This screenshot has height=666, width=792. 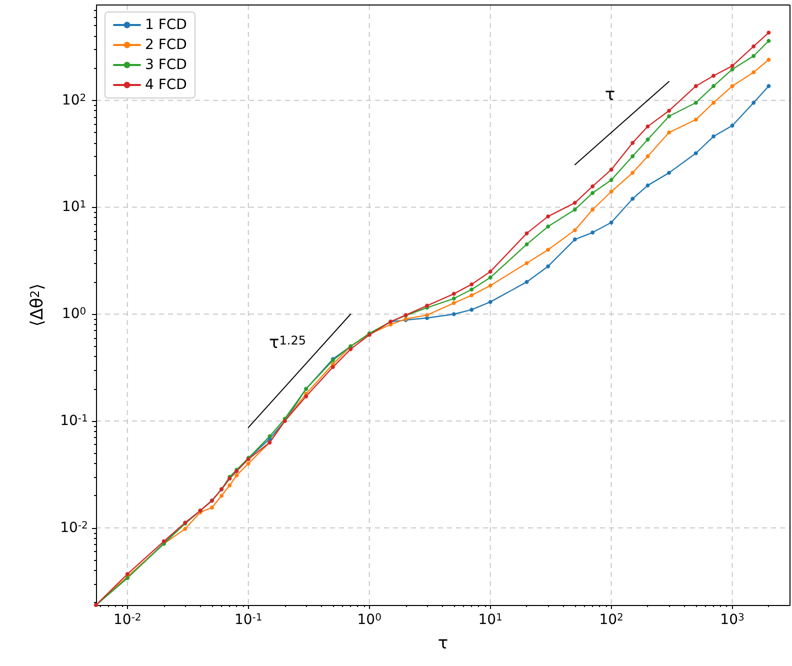 What do you see at coordinates (166, 45) in the screenshot?
I see `legend-label: 2 FCD` at bounding box center [166, 45].